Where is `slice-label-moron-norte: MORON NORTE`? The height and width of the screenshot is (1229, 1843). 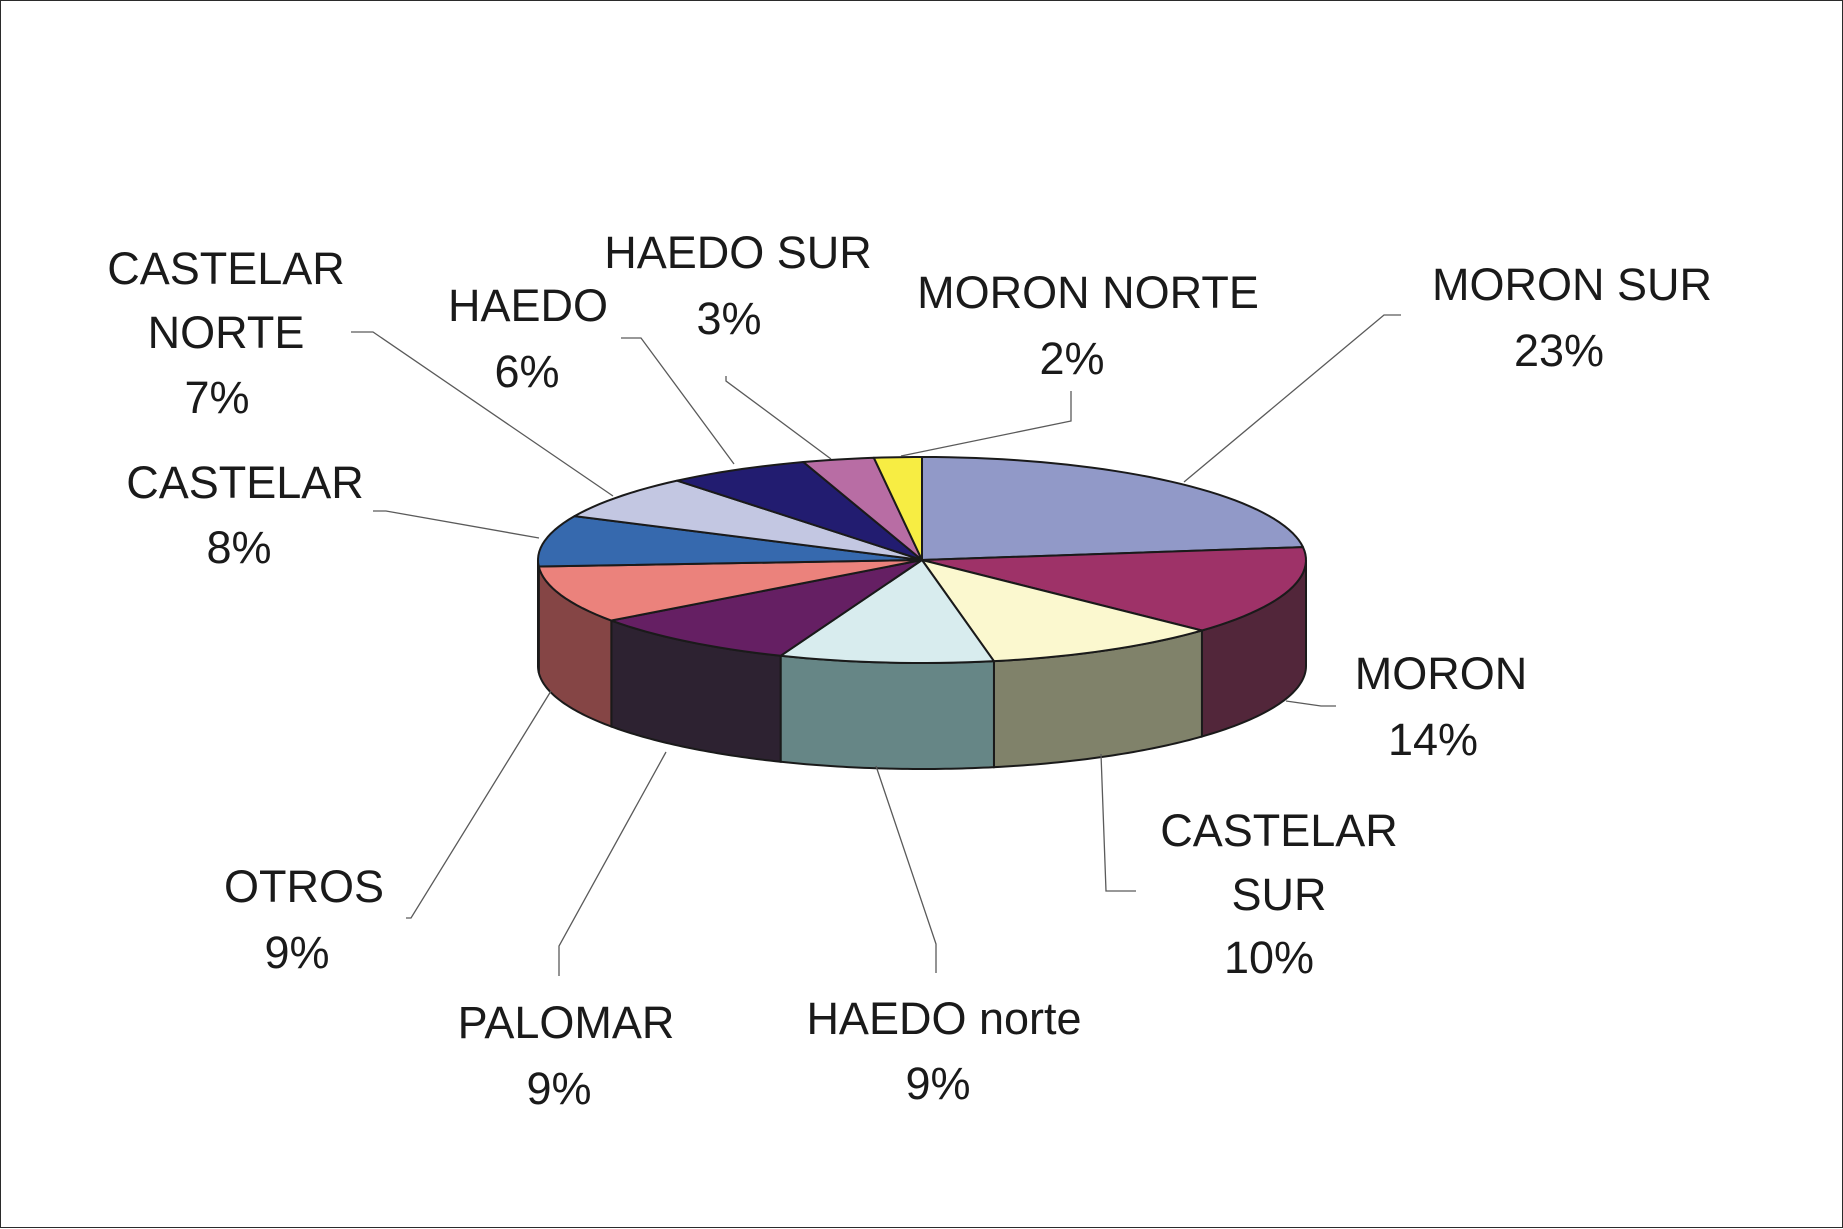
slice-label-moron-norte: MORON NORTE is located at coordinates (1088, 292).